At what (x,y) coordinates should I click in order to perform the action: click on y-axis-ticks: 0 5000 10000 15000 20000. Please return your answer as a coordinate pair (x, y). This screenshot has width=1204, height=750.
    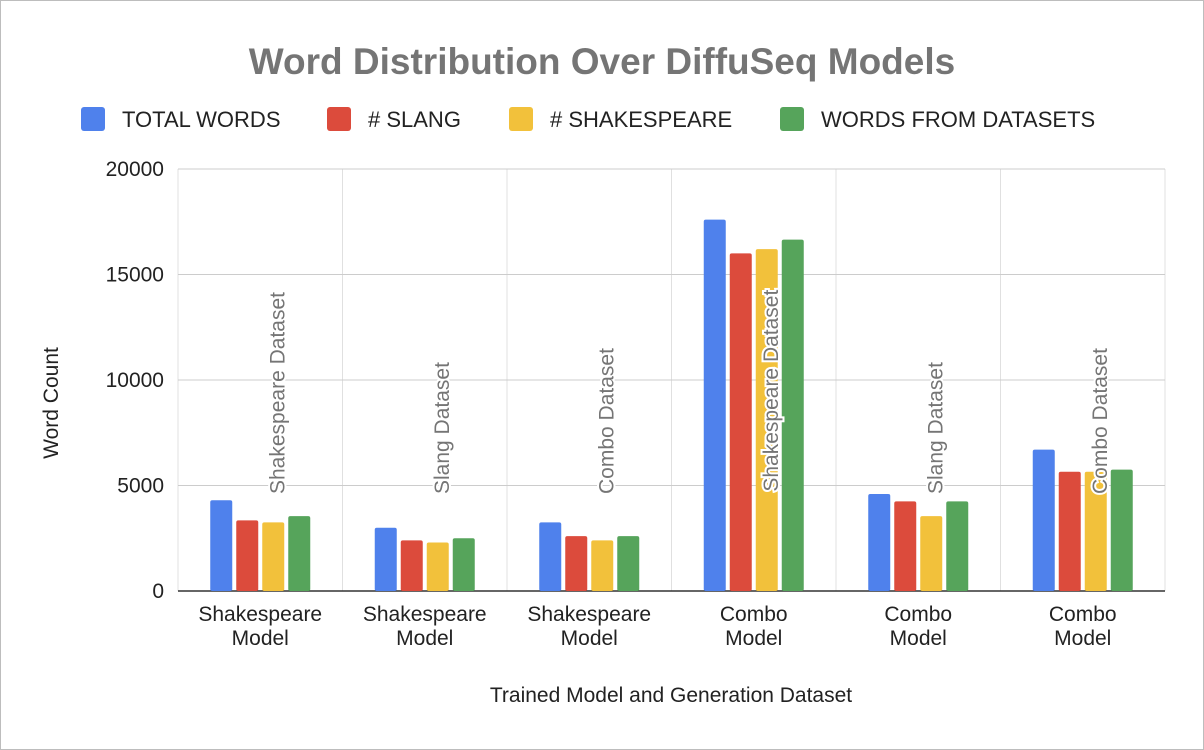
    Looking at the image, I should click on (135, 380).